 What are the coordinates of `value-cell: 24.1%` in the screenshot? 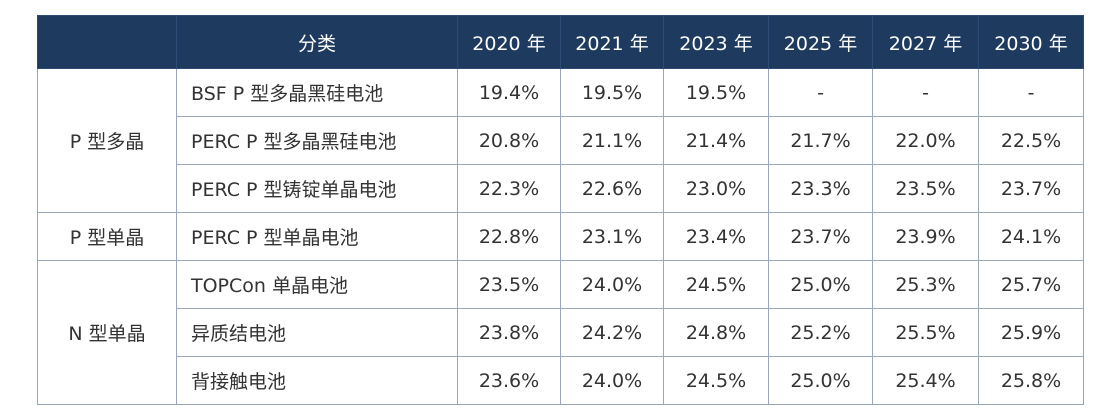 It's located at (1031, 236).